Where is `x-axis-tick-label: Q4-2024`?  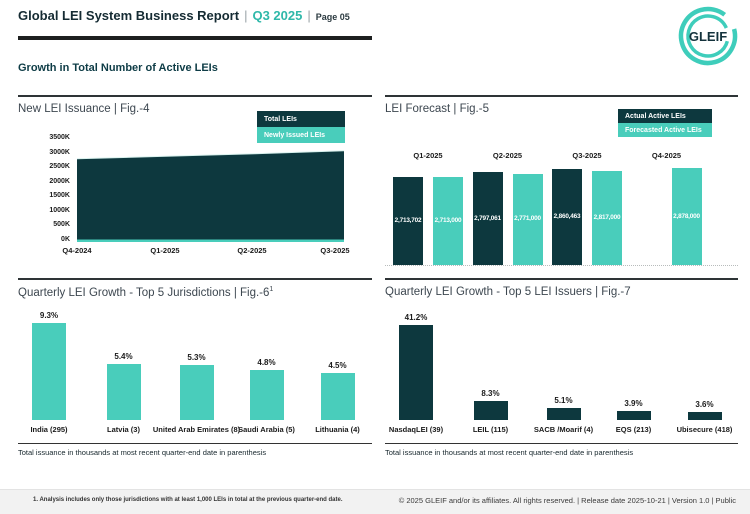 x-axis-tick-label: Q4-2024 is located at coordinates (77, 250).